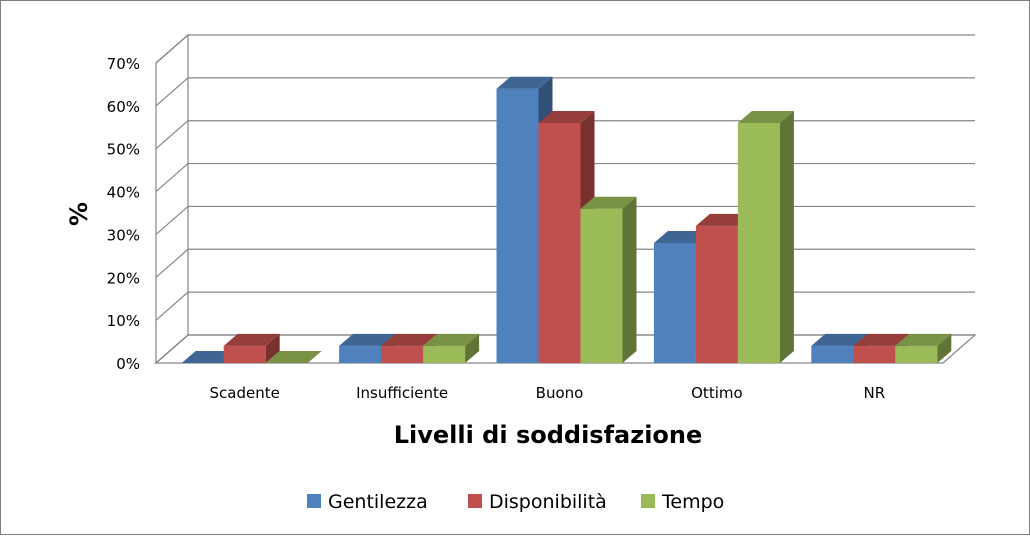  I want to click on y-tick-label: 0%, so click(128, 364).